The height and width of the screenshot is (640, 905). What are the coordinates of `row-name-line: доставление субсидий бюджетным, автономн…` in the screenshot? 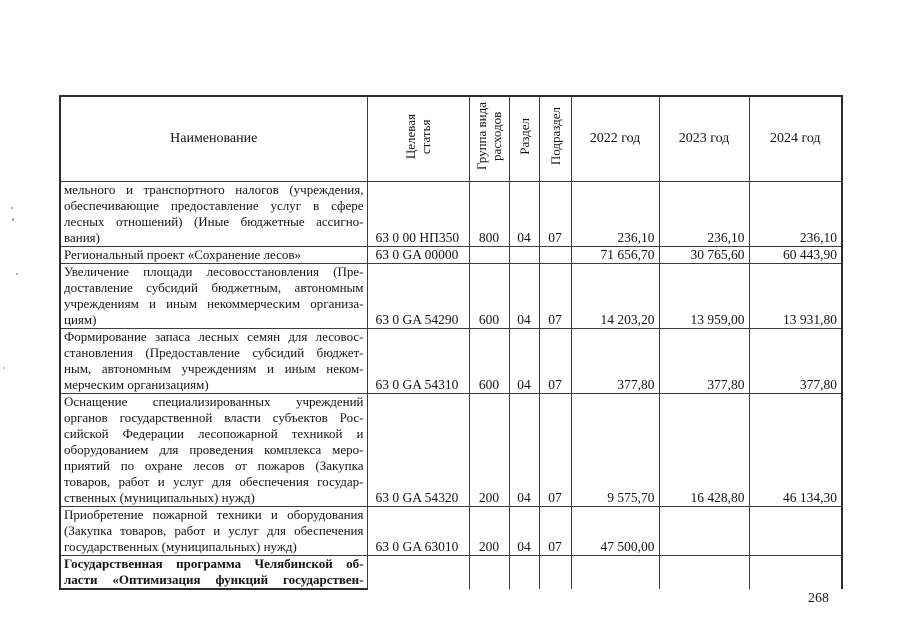 It's located at (214, 287).